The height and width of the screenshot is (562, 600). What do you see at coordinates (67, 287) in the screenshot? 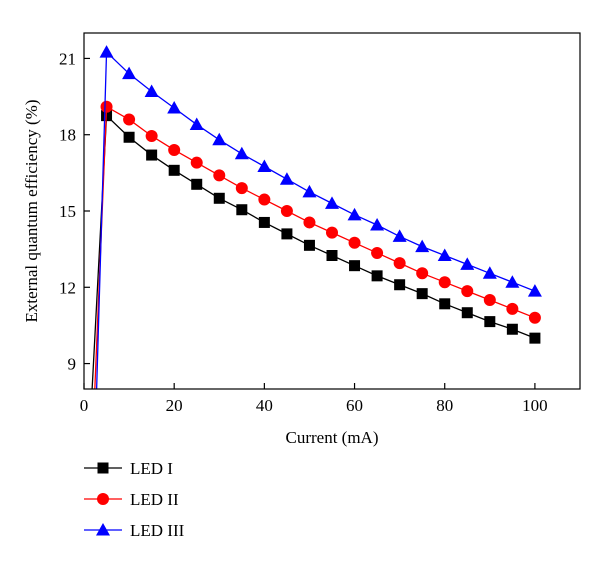
I see `y-tick-label: 12` at bounding box center [67, 287].